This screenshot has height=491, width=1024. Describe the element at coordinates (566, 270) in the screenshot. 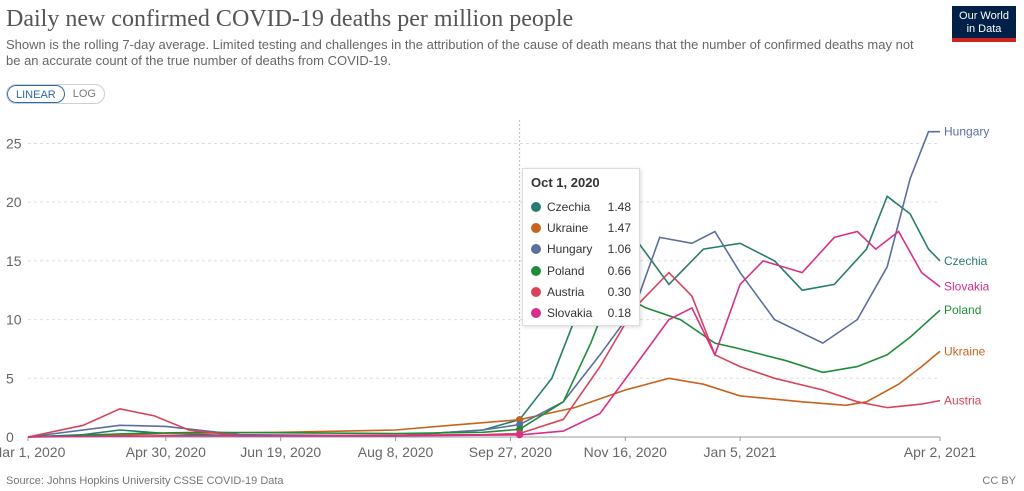

I see `tooltip-series-name: Poland` at that location.